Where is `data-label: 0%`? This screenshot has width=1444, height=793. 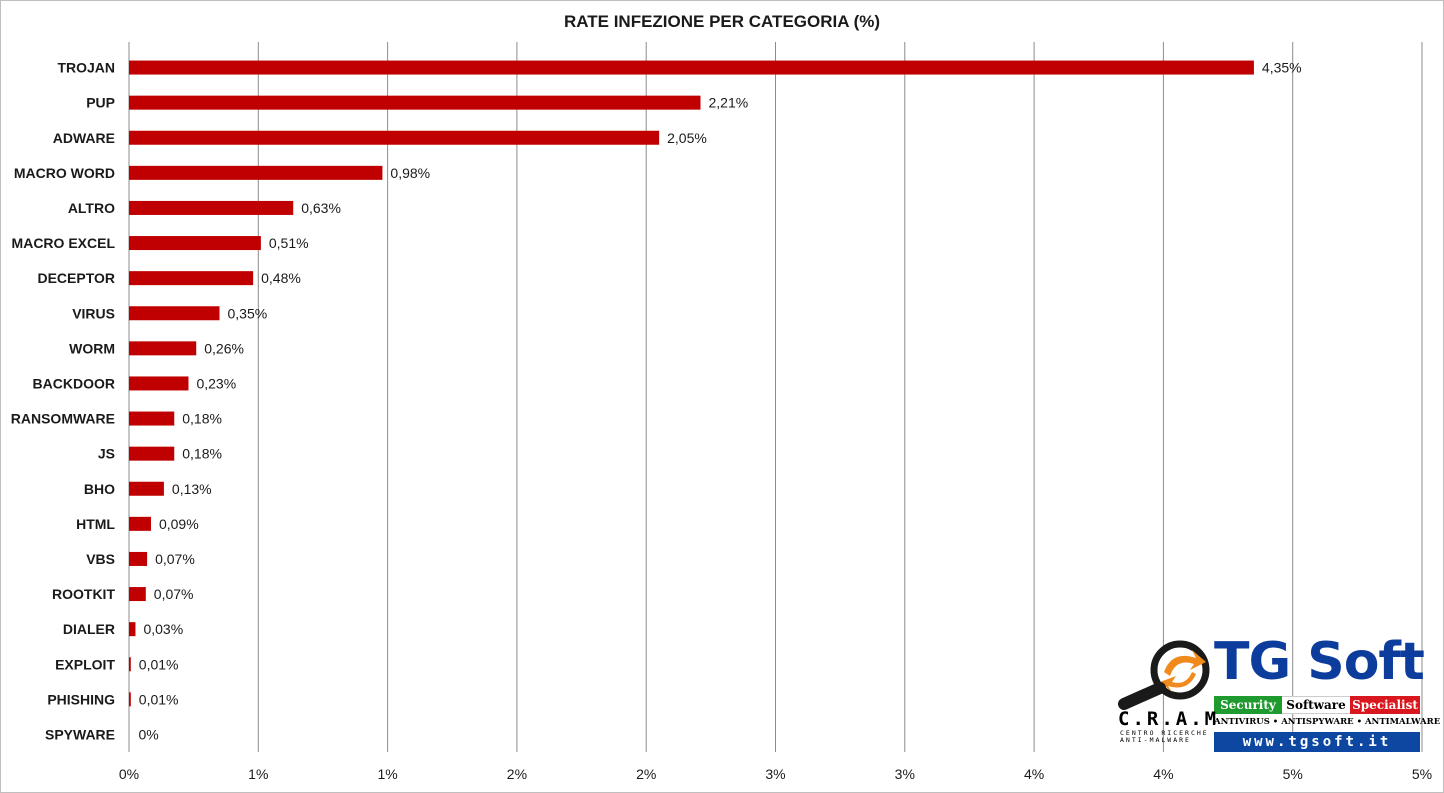 data-label: 0% is located at coordinates (149, 734).